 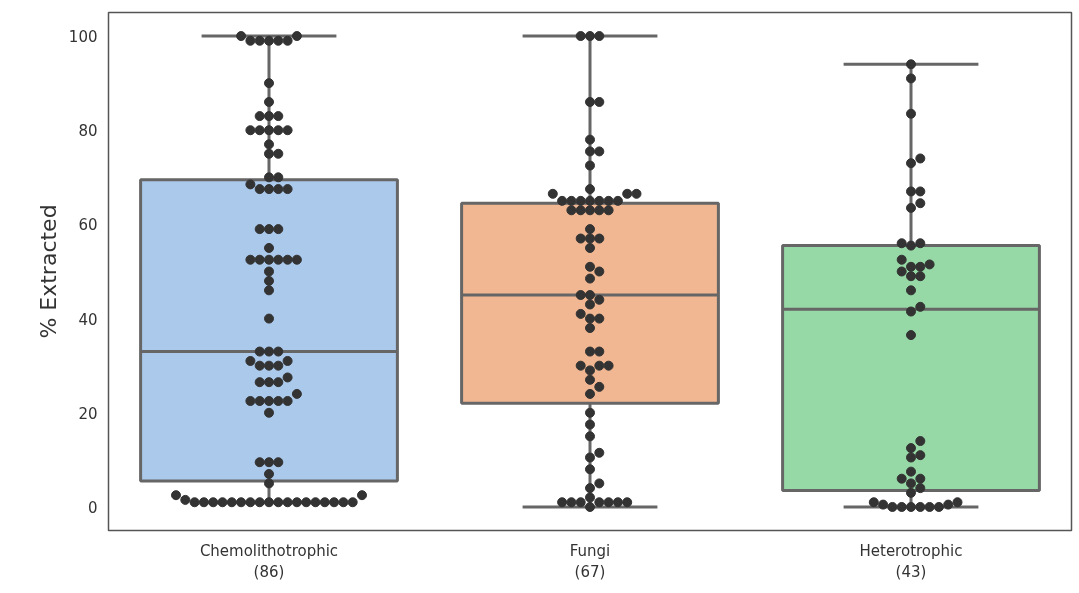 I want to click on y-tick-label: 100, so click(x=83, y=37).